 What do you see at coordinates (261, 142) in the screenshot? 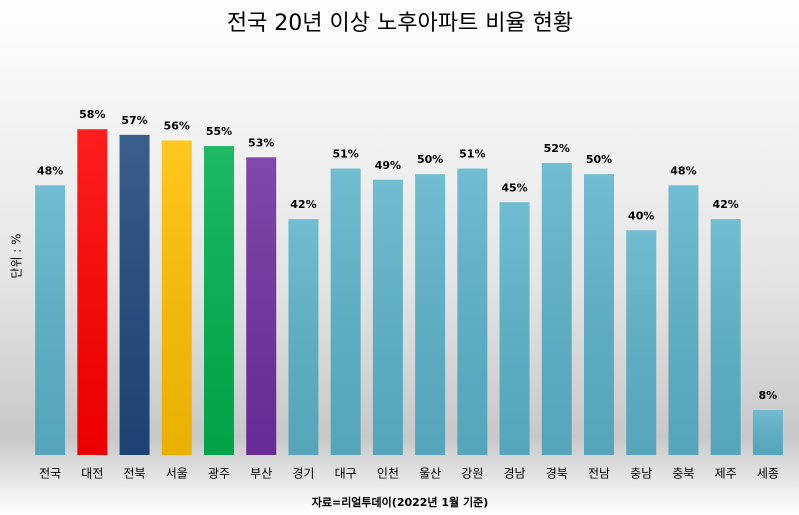
I see `value-label: 53%` at bounding box center [261, 142].